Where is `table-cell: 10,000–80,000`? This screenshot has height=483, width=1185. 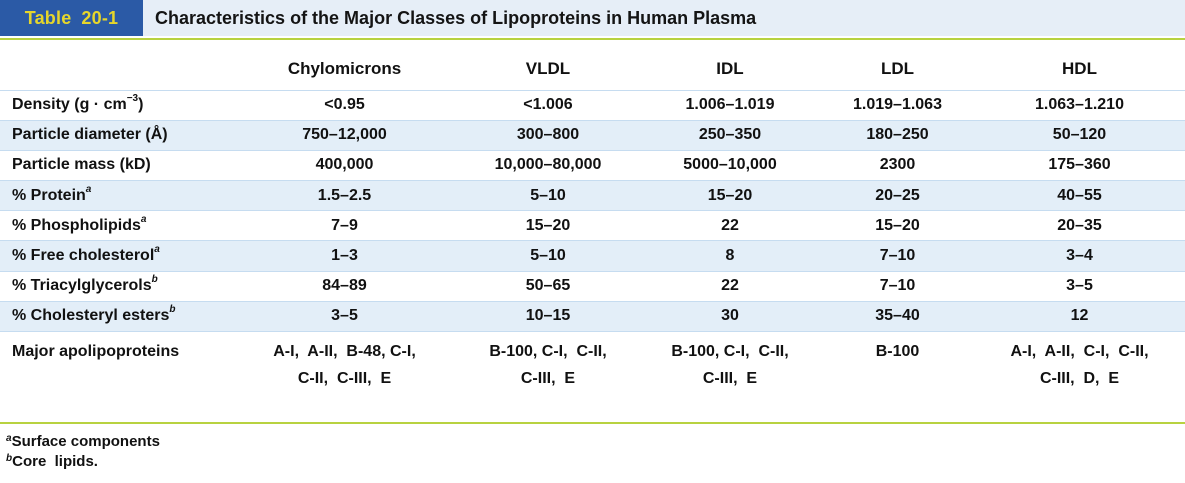 table-cell: 10,000–80,000 is located at coordinates (548, 165).